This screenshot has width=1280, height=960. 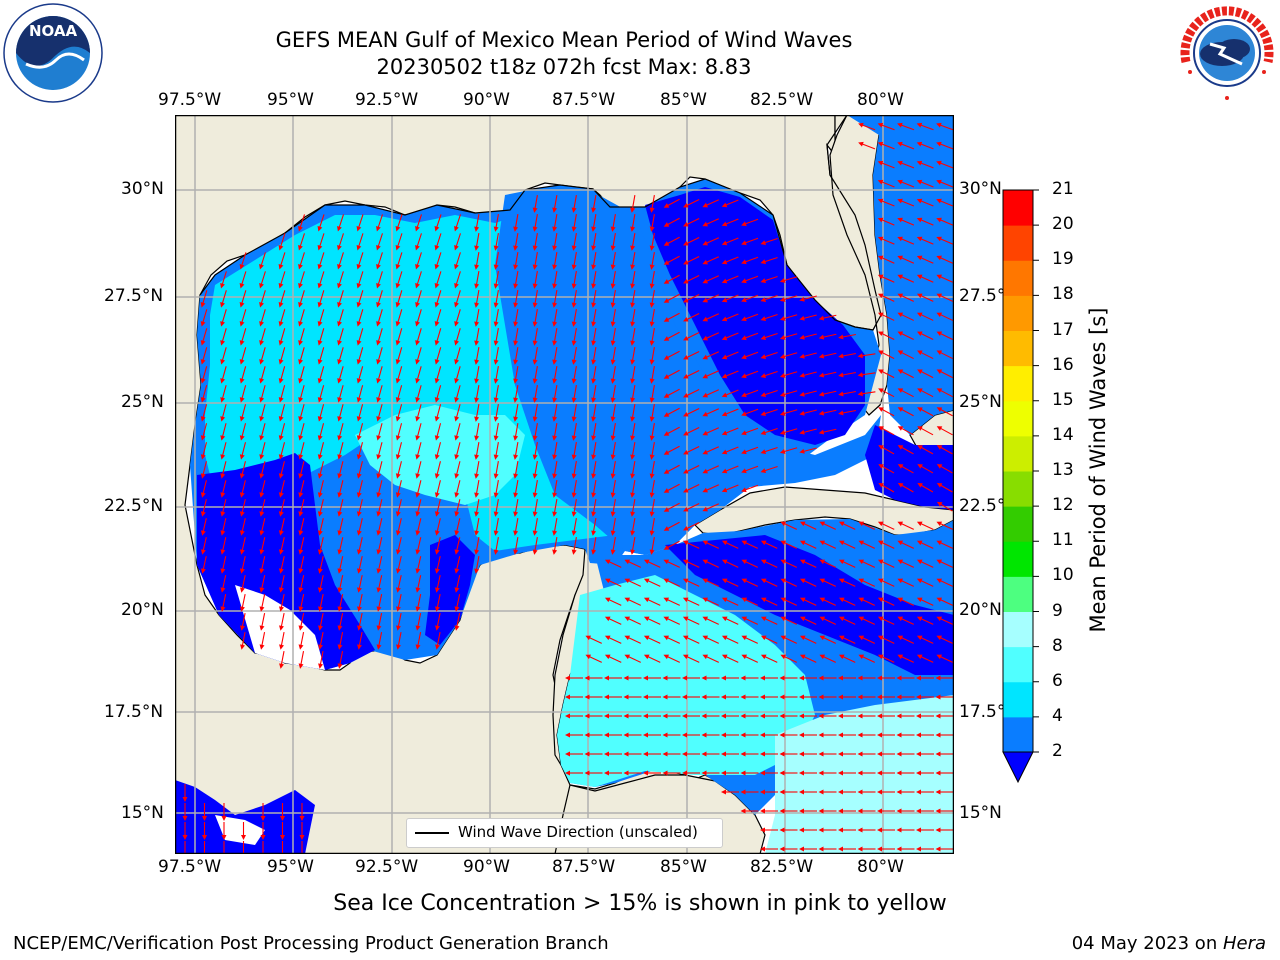 What do you see at coordinates (1063, 399) in the screenshot?
I see `colorbar-tick-label: 15` at bounding box center [1063, 399].